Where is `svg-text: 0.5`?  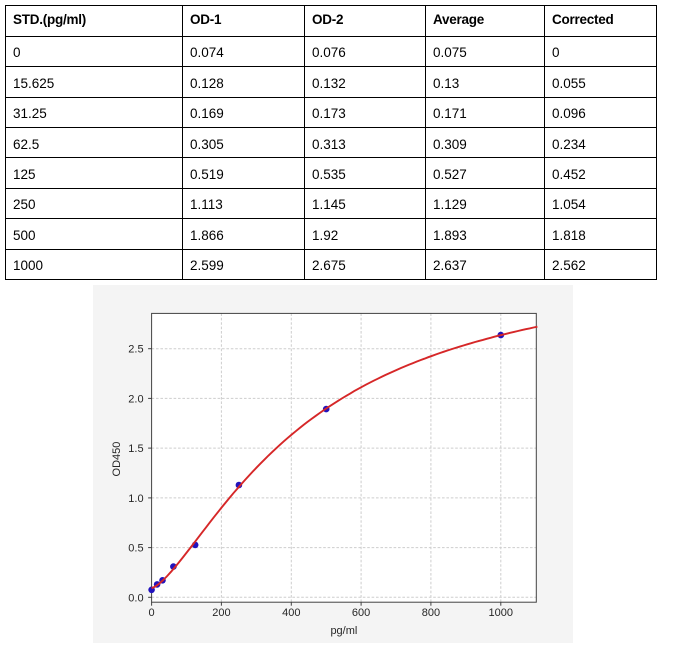 svg-text: 0.5 is located at coordinates (135, 549).